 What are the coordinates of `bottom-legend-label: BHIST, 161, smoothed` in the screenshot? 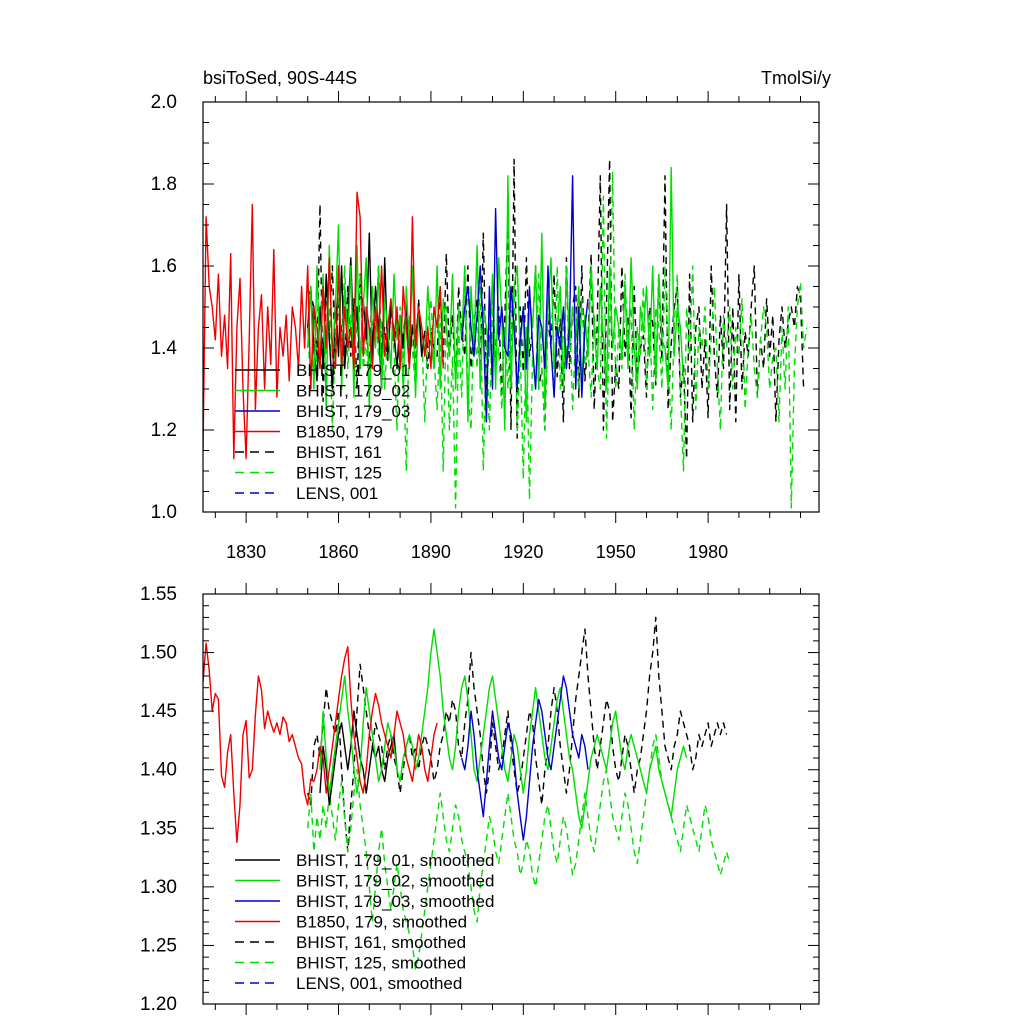 It's located at (381, 942).